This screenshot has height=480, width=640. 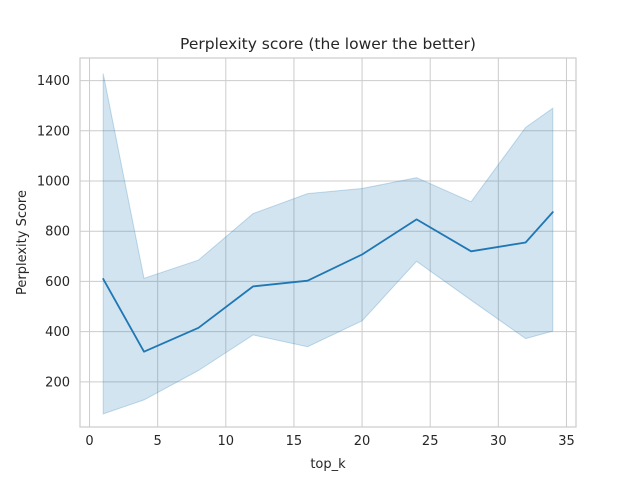 I want to click on x-tick-label: 15, so click(x=294, y=441).